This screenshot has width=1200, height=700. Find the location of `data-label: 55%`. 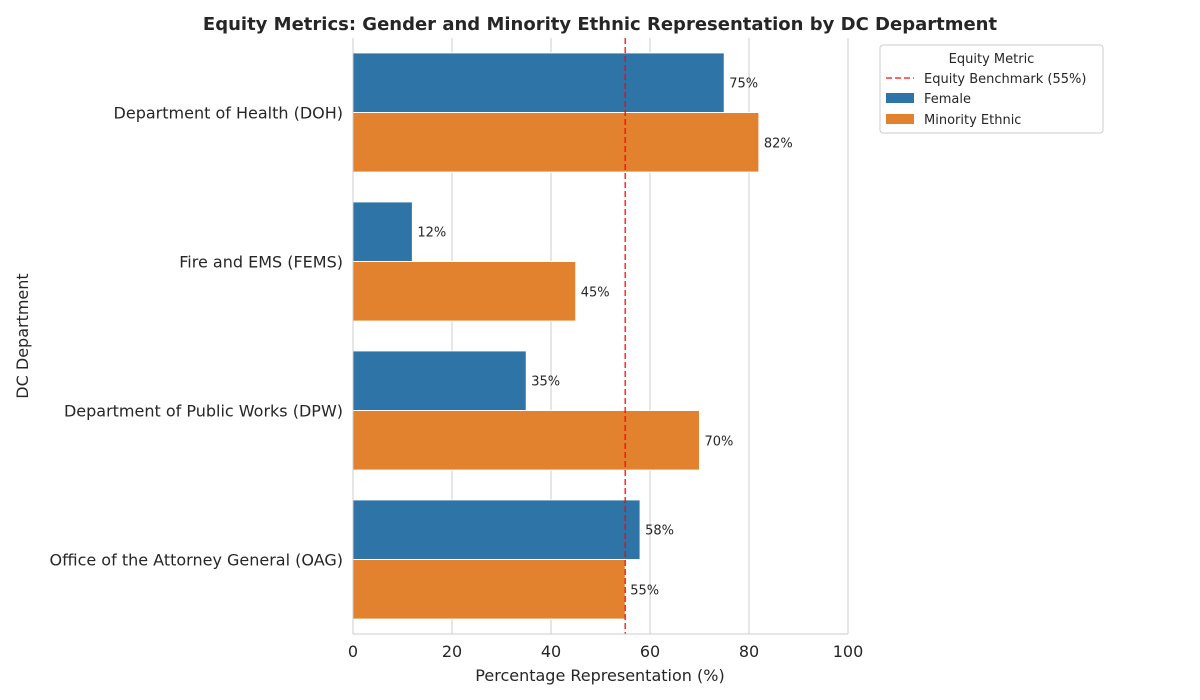

data-label: 55% is located at coordinates (644, 590).